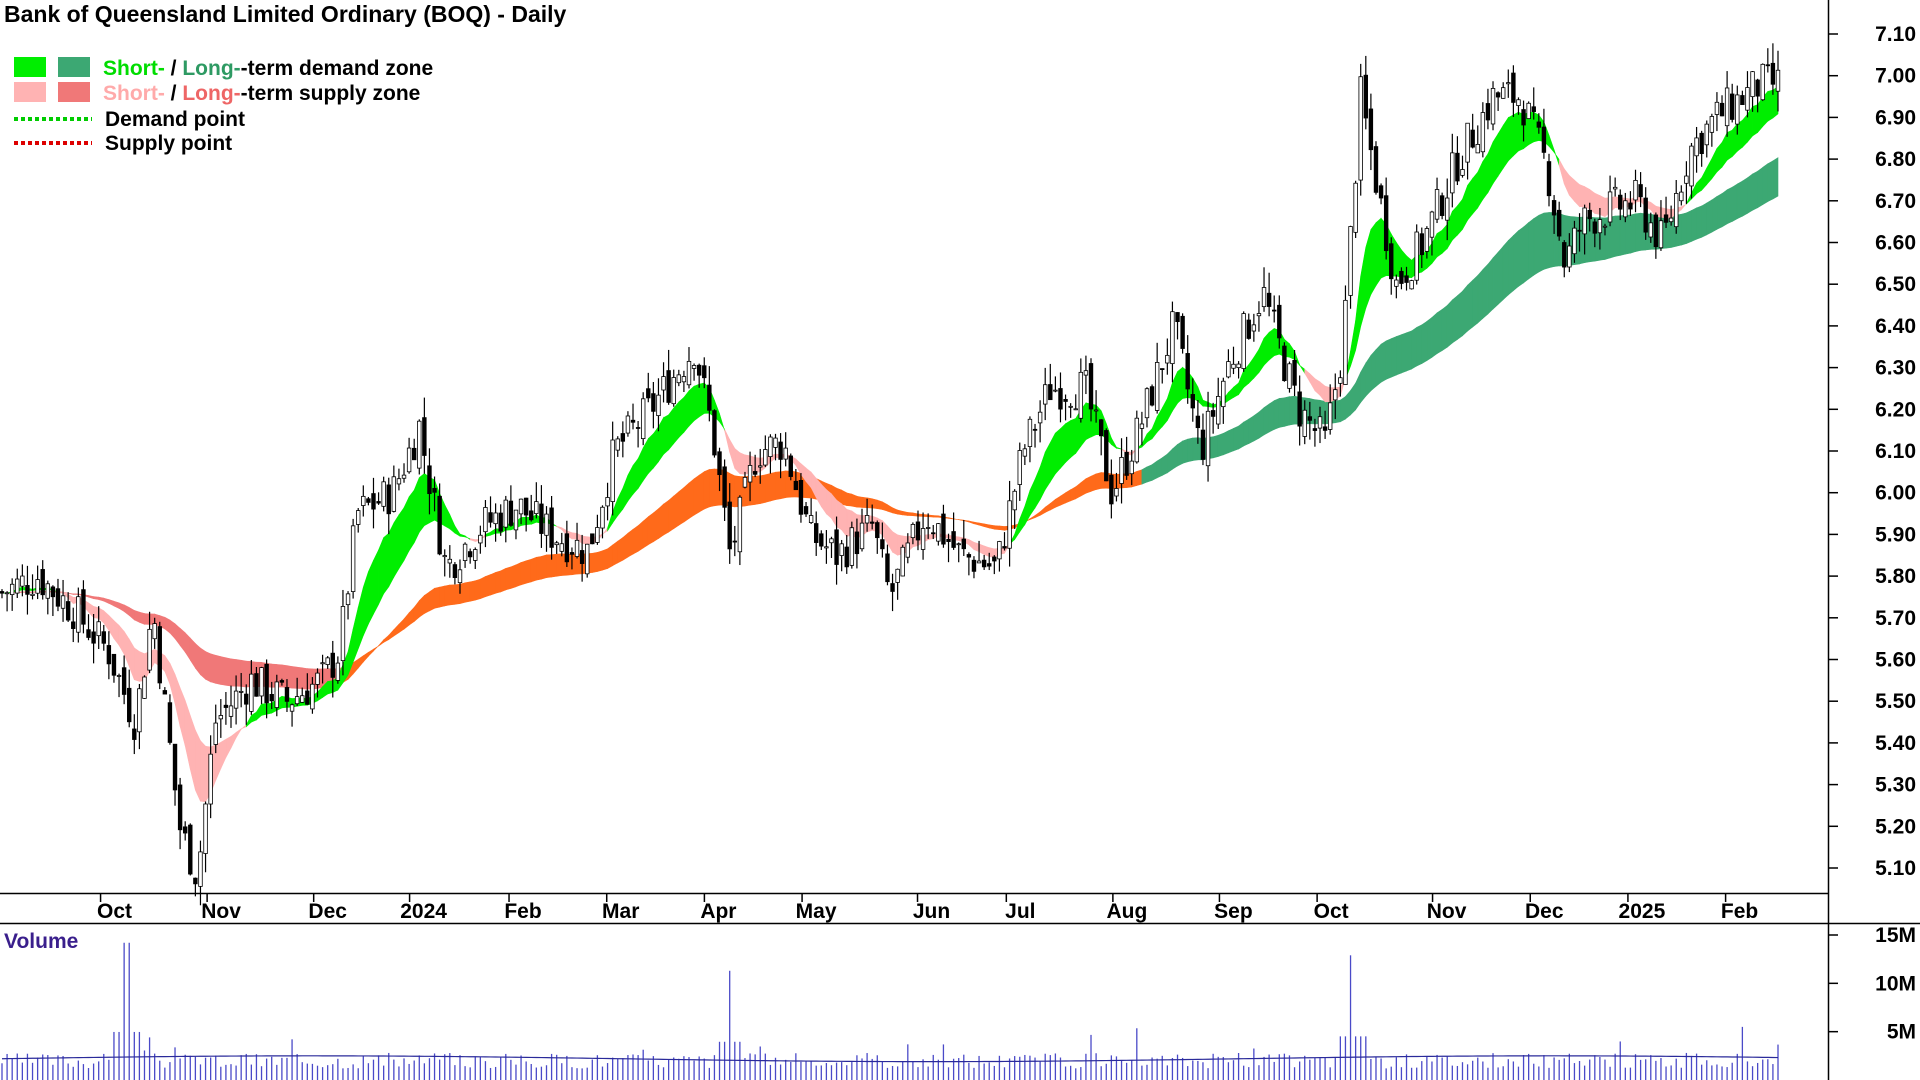 The height and width of the screenshot is (1080, 1920). What do you see at coordinates (1895, 701) in the screenshot?
I see `price-tick-label: 5.50` at bounding box center [1895, 701].